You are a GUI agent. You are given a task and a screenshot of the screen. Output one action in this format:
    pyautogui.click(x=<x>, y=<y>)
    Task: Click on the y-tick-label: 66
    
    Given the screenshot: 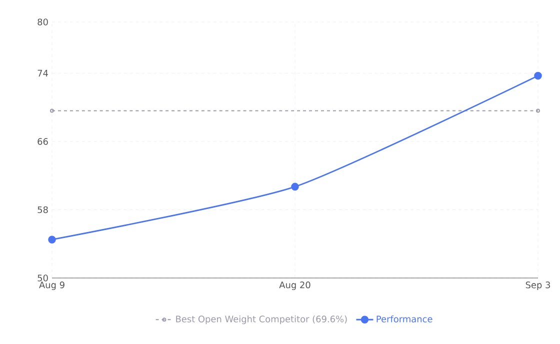 What is the action you would take?
    pyautogui.click(x=43, y=141)
    